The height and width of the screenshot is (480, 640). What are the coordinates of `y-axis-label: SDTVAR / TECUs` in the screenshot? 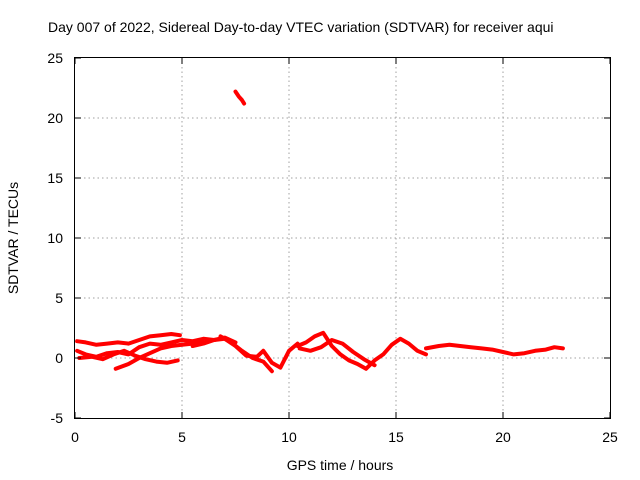 It's located at (13, 238).